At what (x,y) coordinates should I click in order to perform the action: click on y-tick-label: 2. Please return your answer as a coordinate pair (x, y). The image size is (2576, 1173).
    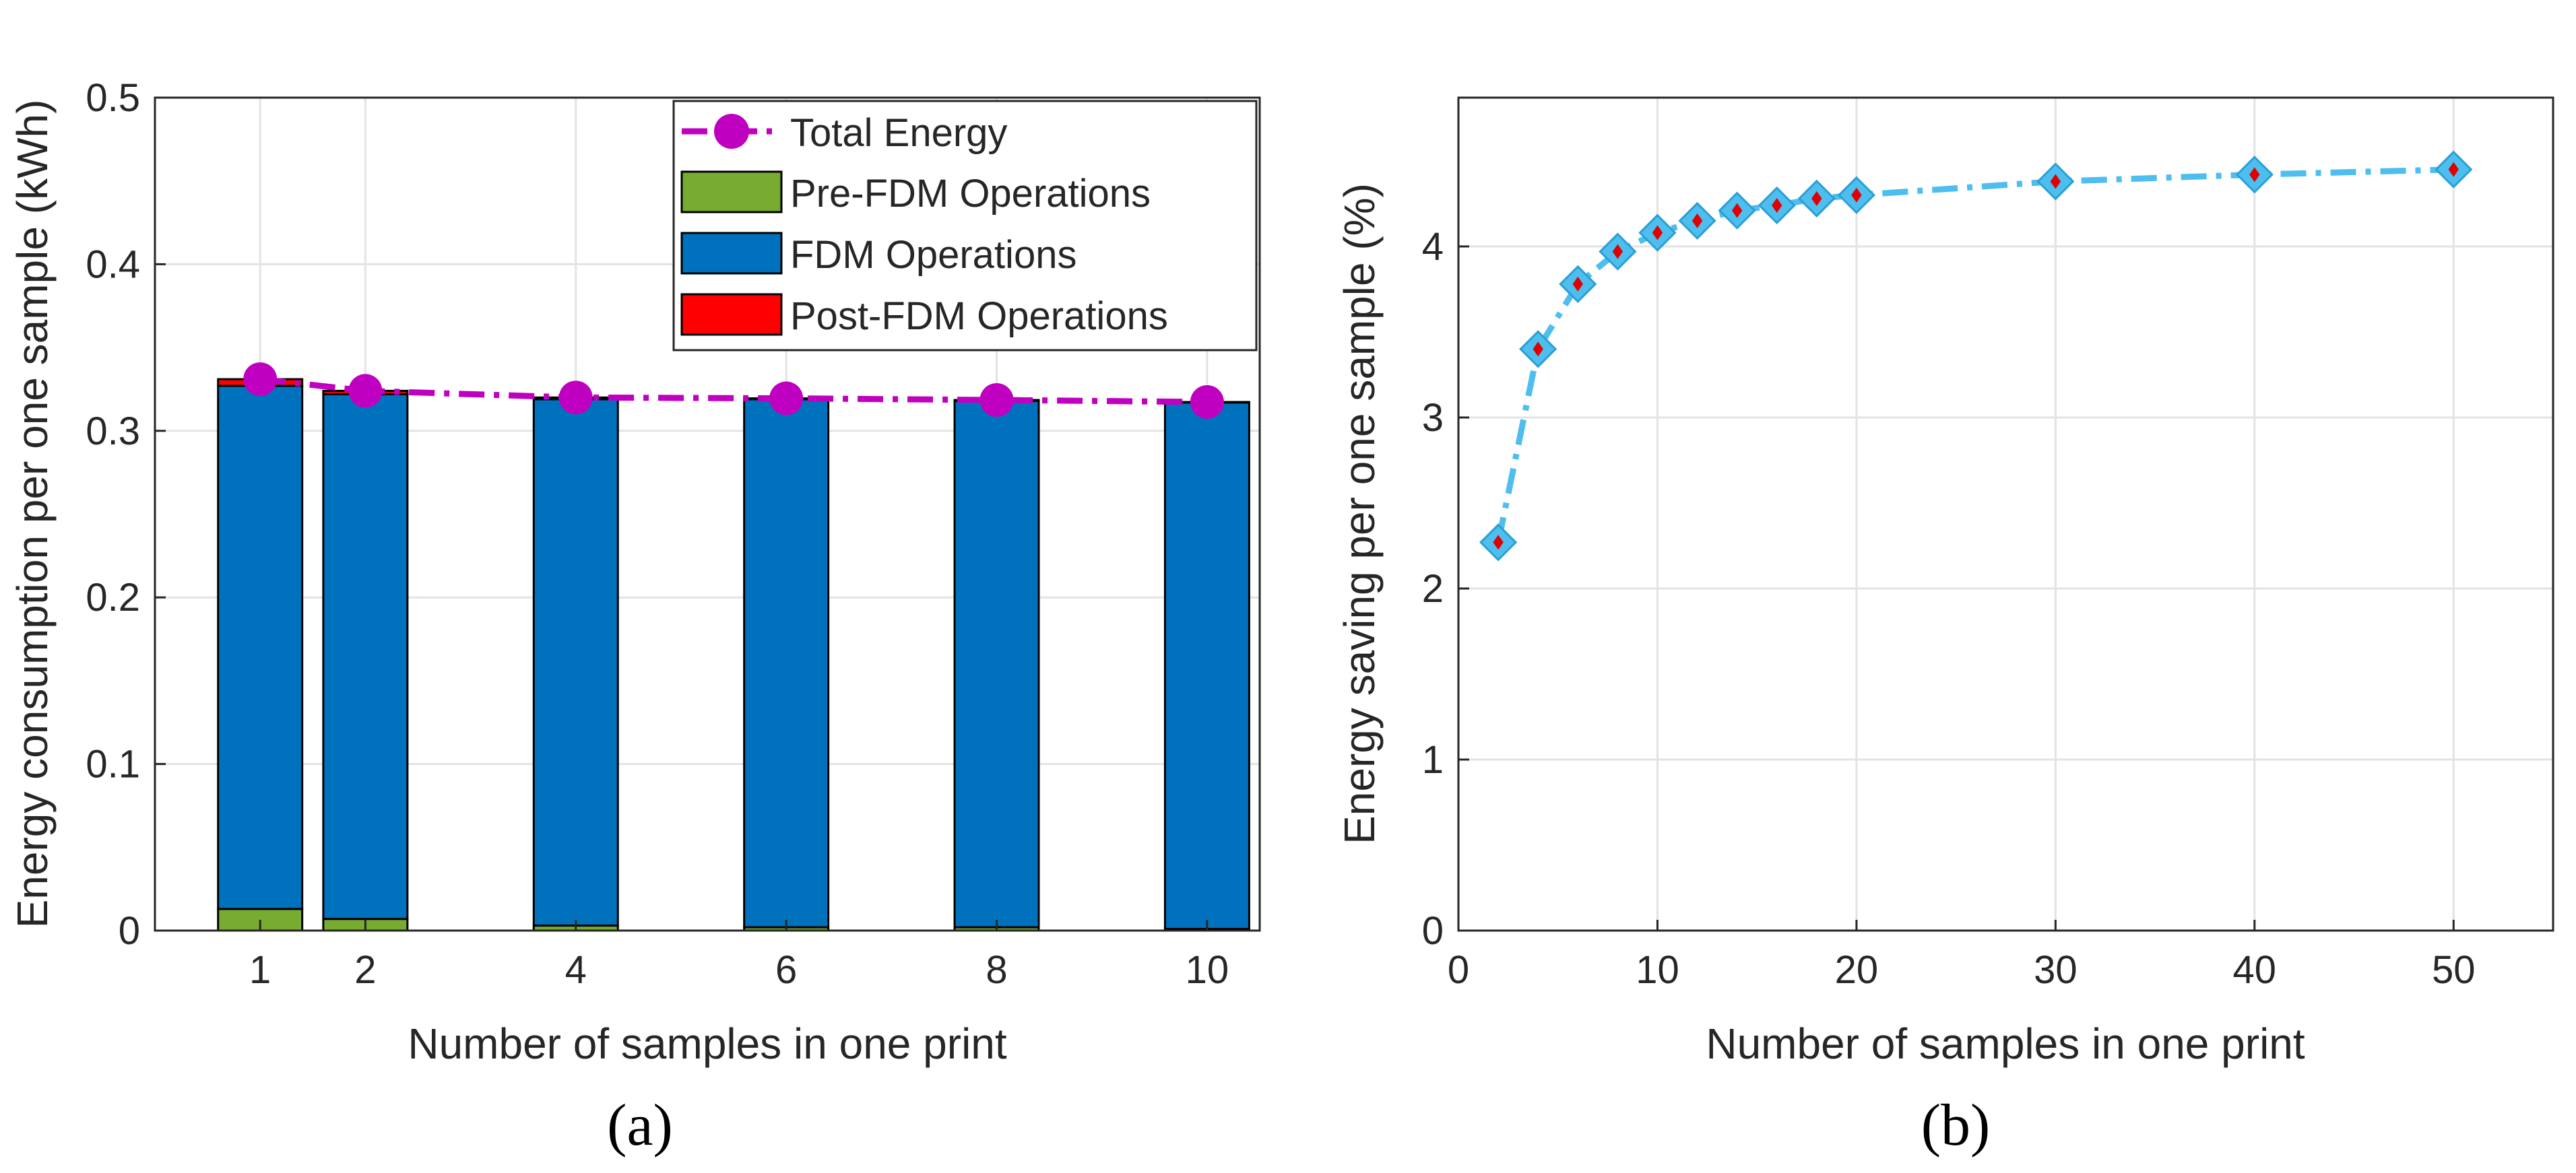
    Looking at the image, I should click on (1433, 589).